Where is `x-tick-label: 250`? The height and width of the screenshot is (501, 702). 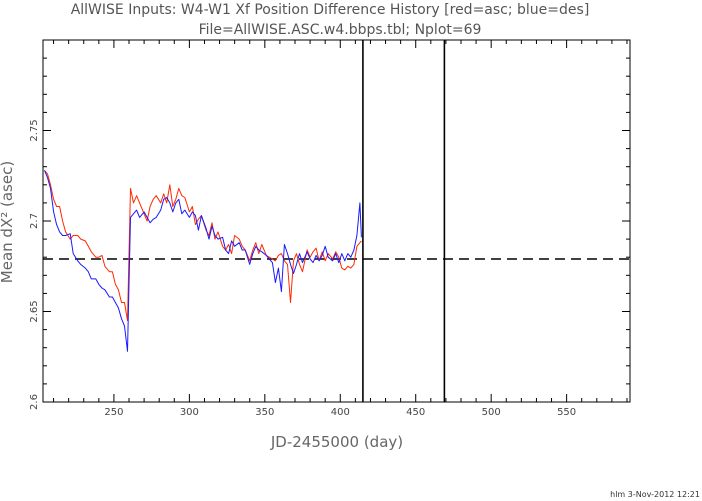 x-tick-label: 250 is located at coordinates (113, 412).